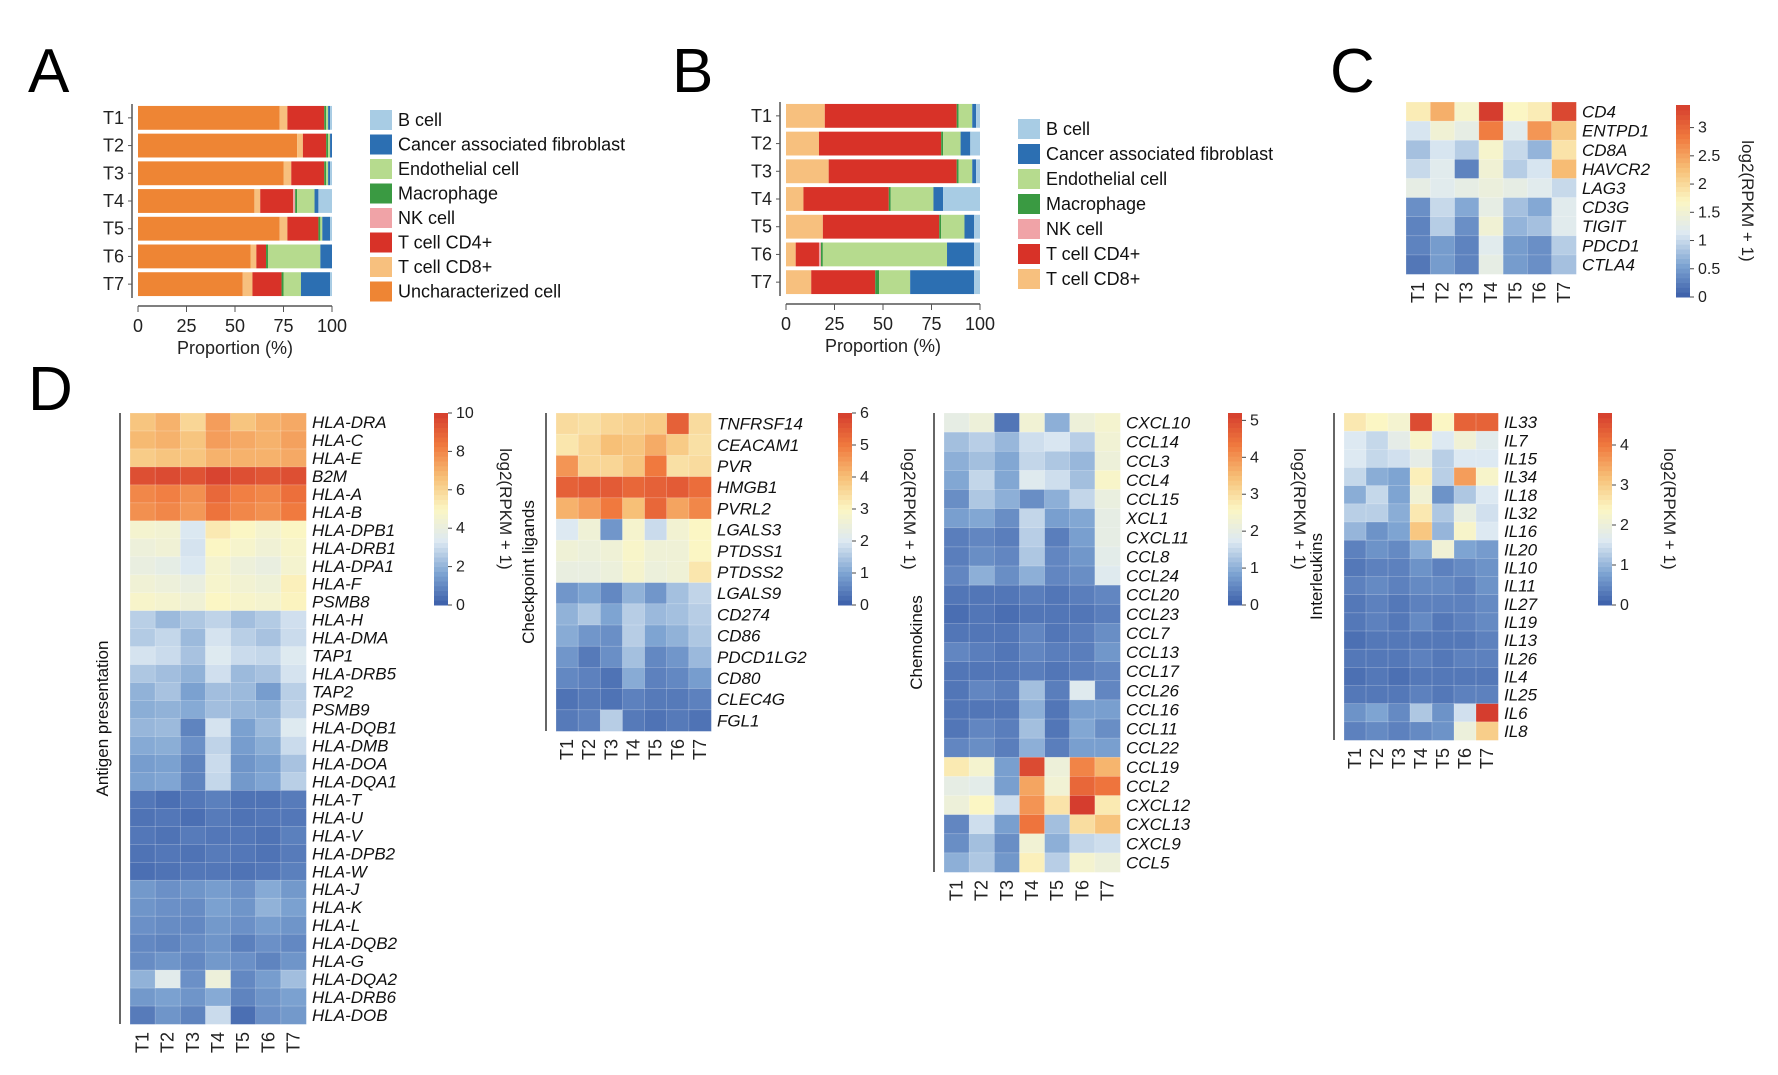  What do you see at coordinates (1147, 518) in the screenshot?
I see `gene-label: XCL1` at bounding box center [1147, 518].